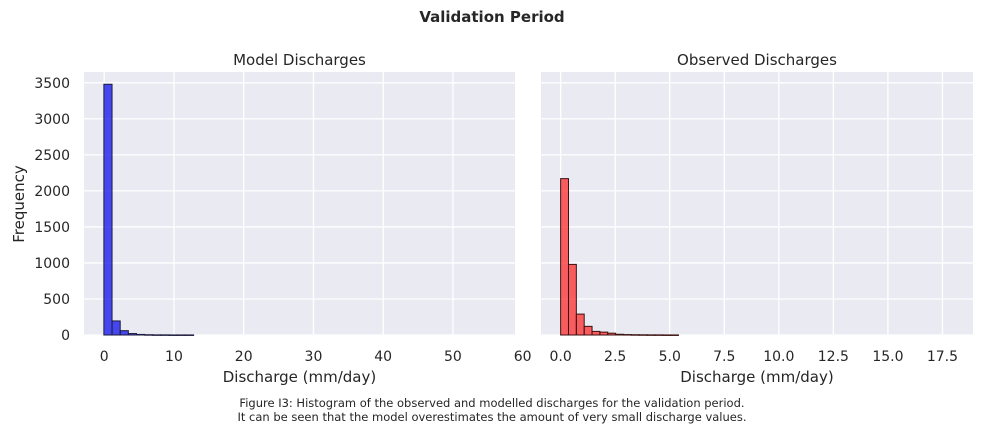 This screenshot has height=434, width=984. What do you see at coordinates (942, 357) in the screenshot?
I see `x-tick-label: 17.5` at bounding box center [942, 357].